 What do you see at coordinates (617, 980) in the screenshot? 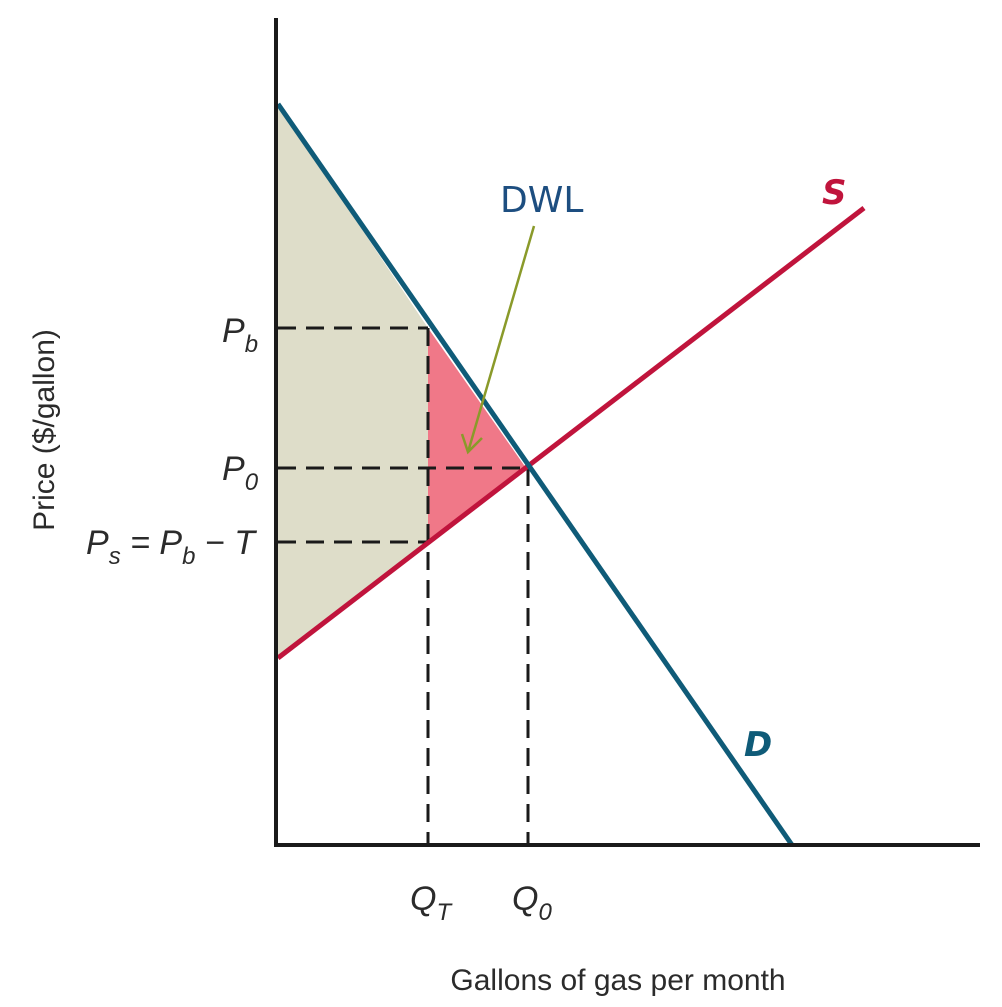
I see `x-axis-title: Gallons of gas per month` at bounding box center [617, 980].